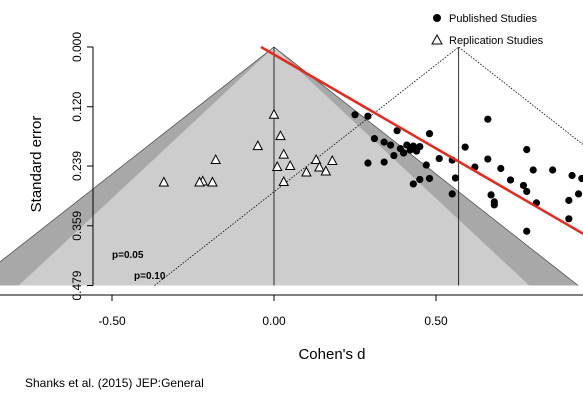 The width and height of the screenshot is (583, 400). I want to click on y-tick-label: 0.120, so click(77, 106).